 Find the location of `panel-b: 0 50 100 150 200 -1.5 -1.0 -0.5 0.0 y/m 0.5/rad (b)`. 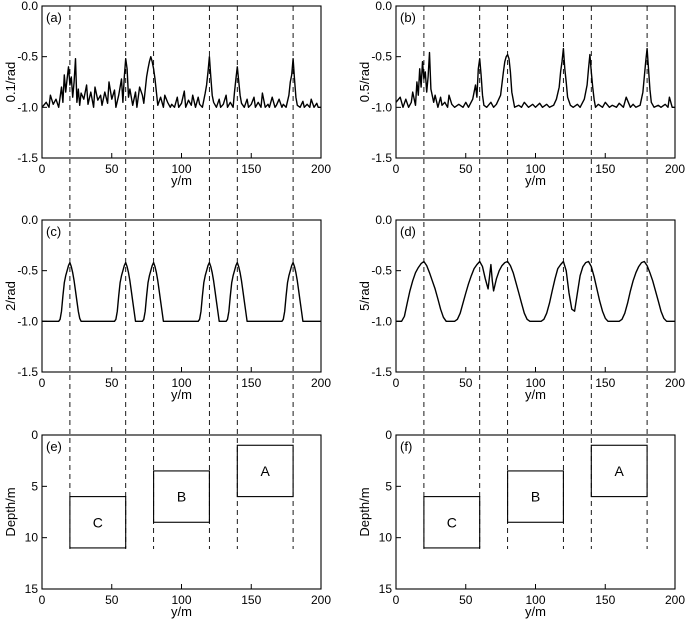

panel-b: 0 50 100 150 200 -1.5 -1.0 -0.5 0.0 y/m 0.5/rad (b) is located at coordinates (521, 94).